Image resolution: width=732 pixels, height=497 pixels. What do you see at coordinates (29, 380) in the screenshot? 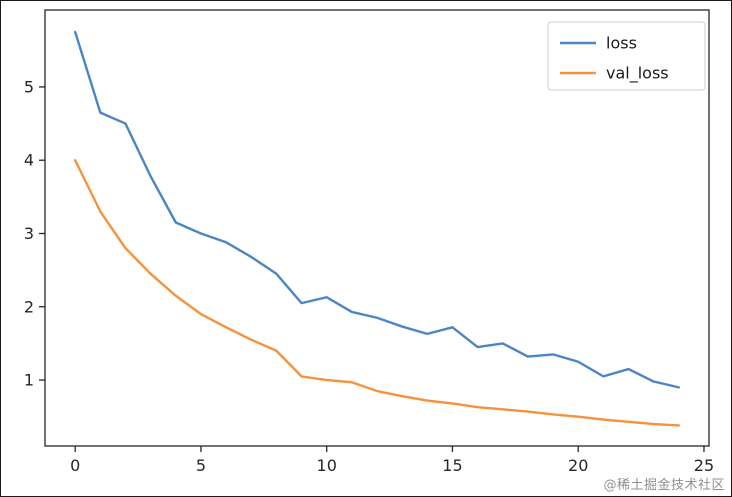
I see `y-tick-label: 1` at bounding box center [29, 380].